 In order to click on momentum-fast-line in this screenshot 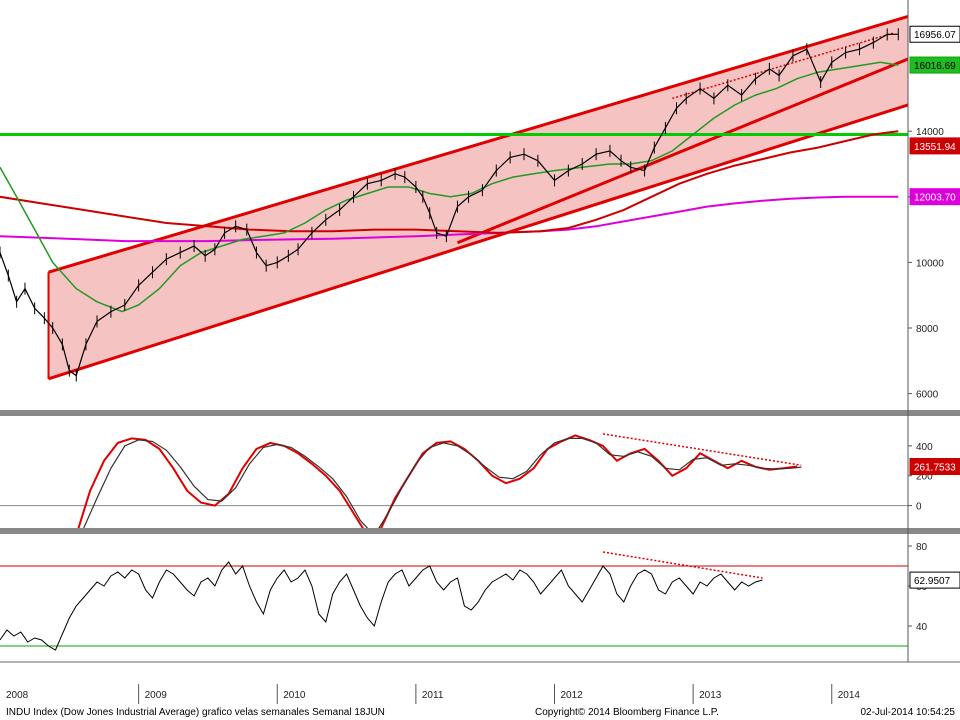, I will do `click(437, 481)`.